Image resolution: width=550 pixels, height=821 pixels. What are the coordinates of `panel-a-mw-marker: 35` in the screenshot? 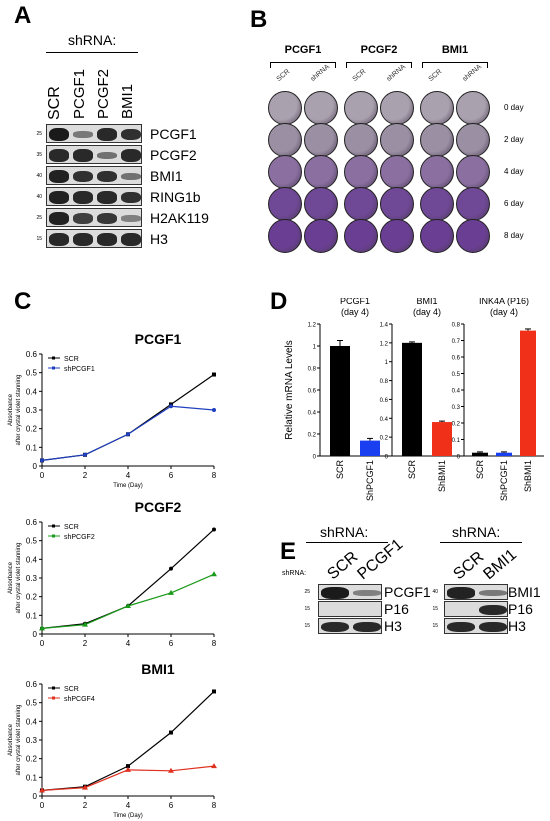 It's located at (39, 154).